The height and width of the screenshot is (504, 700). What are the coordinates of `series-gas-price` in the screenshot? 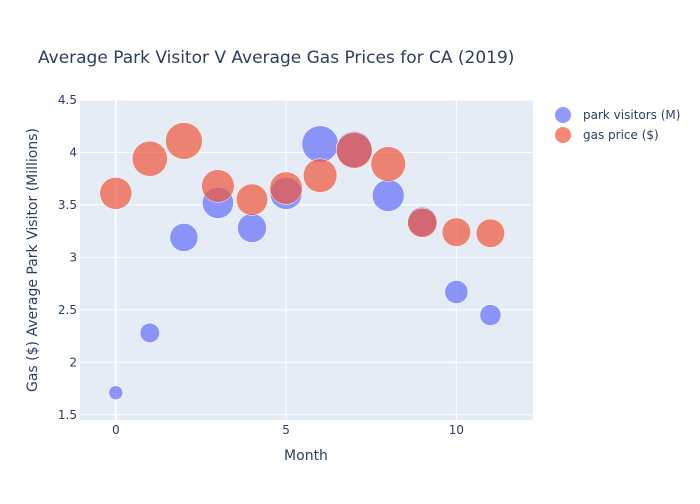 It's located at (302, 185).